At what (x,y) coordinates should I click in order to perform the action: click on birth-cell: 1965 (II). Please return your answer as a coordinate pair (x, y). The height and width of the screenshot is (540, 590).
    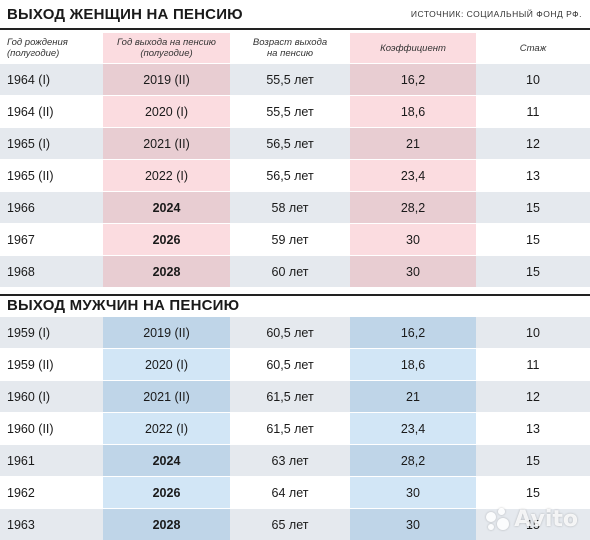
    Looking at the image, I should click on (30, 175).